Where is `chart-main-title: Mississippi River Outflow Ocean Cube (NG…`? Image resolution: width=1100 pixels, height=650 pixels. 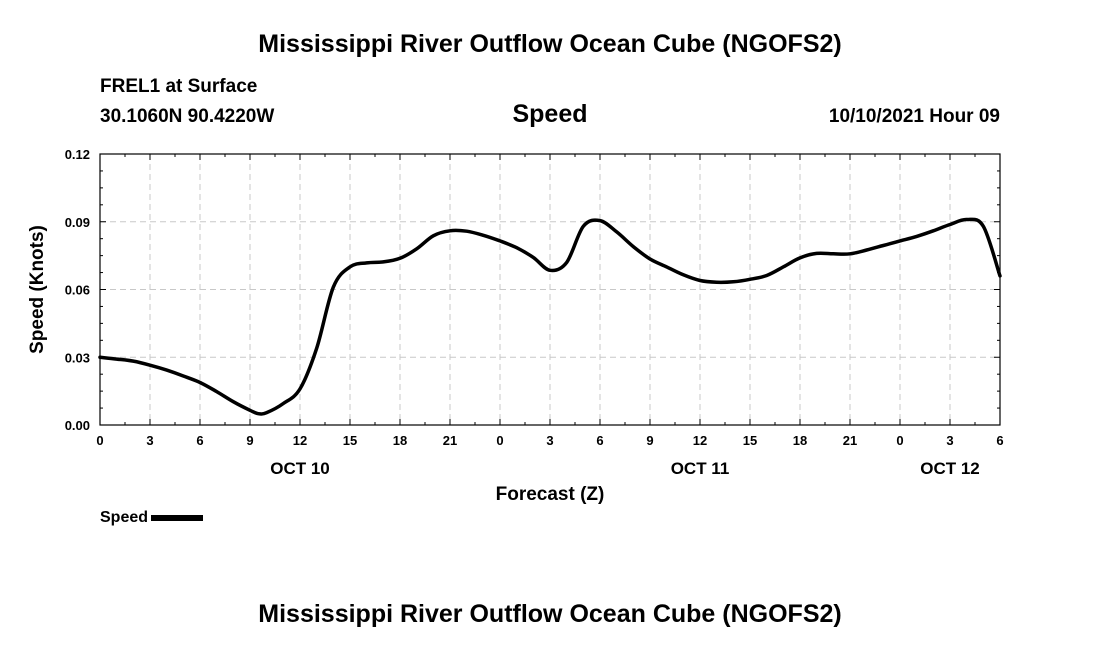 chart-main-title: Mississippi River Outflow Ocean Cube (NG… is located at coordinates (550, 44).